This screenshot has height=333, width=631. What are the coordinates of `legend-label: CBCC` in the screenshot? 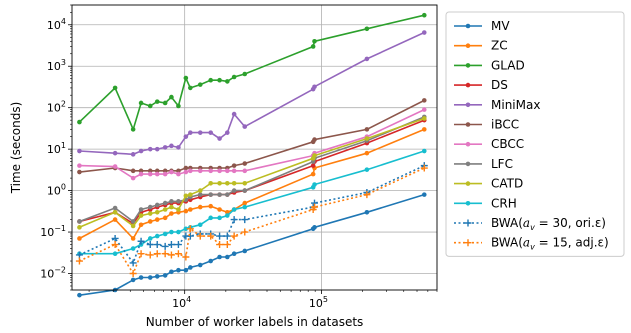 It's located at (507, 144).